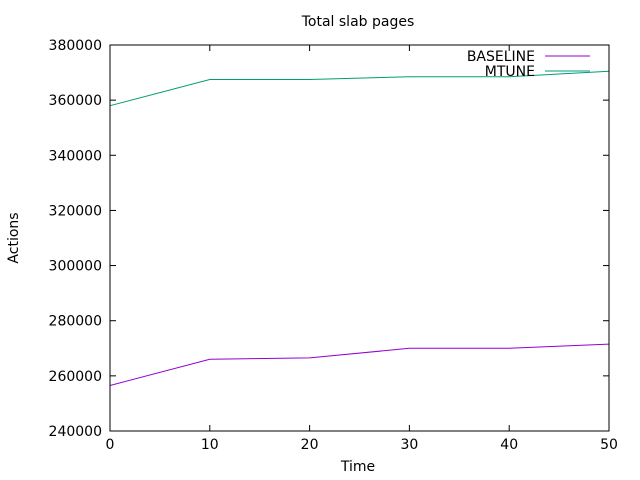 This screenshot has height=480, width=640. Describe the element at coordinates (75, 46) in the screenshot. I see `y-tick-label: 380000` at that location.